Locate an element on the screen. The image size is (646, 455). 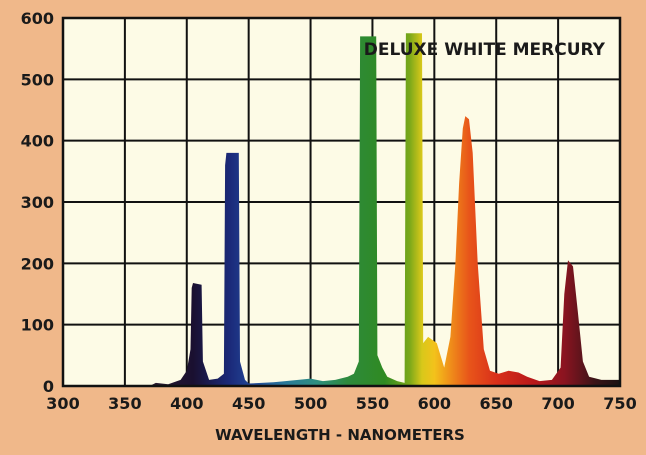
chart-title: DELUXE WHITE MERCURY is located at coordinates (485, 50).